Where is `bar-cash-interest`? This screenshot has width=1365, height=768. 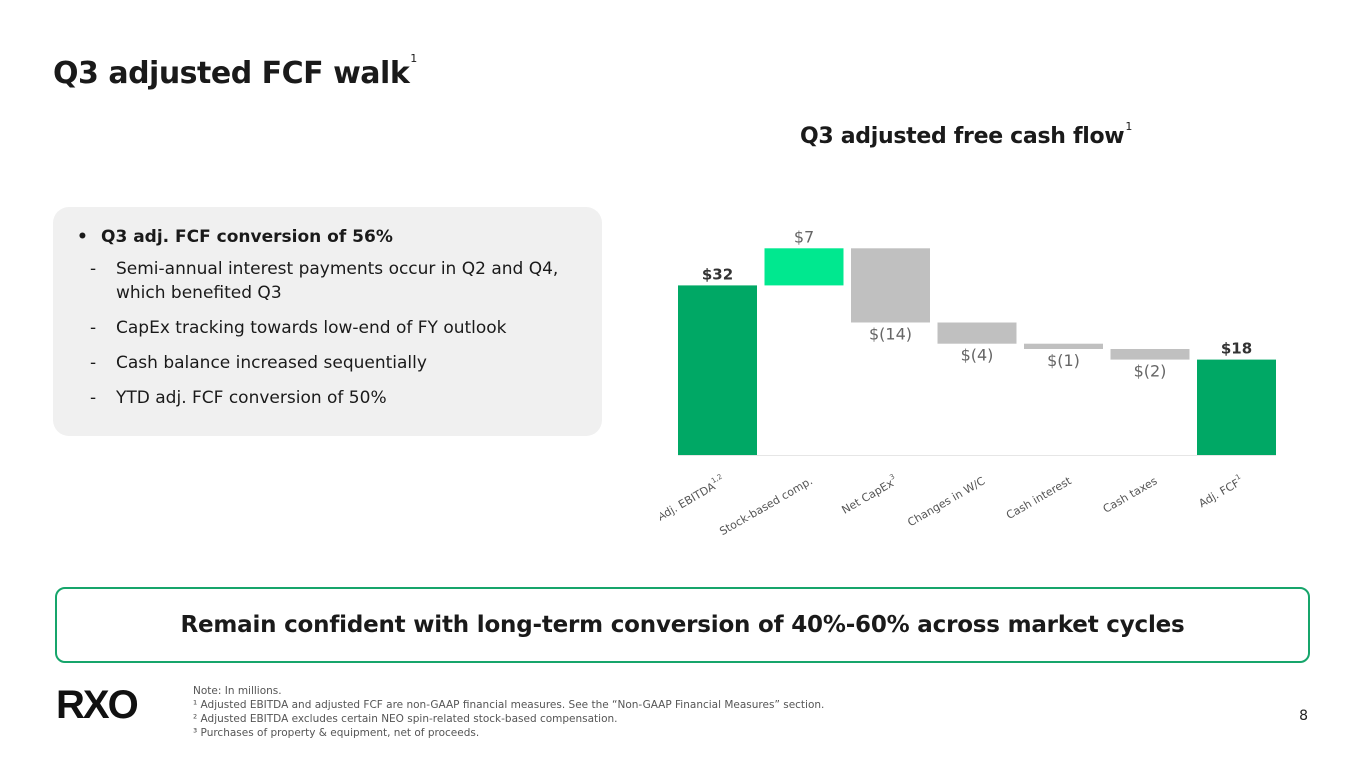
bar-cash-interest is located at coordinates (1063, 346).